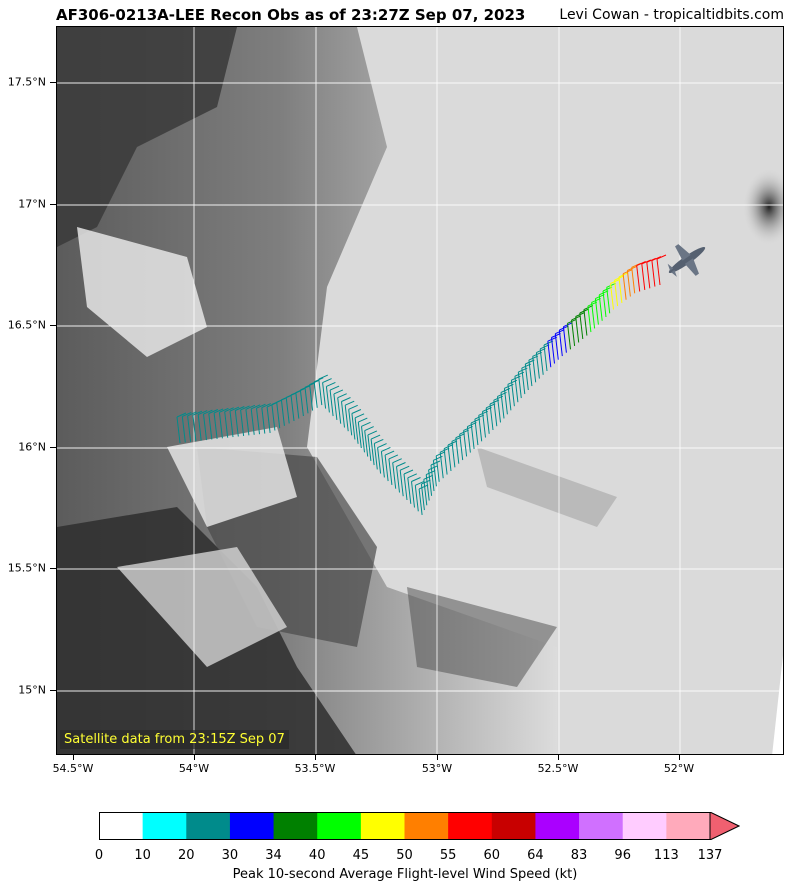 The image size is (800, 888). What do you see at coordinates (622, 855) in the screenshot?
I see `colorbar-tick-label: 96` at bounding box center [622, 855].